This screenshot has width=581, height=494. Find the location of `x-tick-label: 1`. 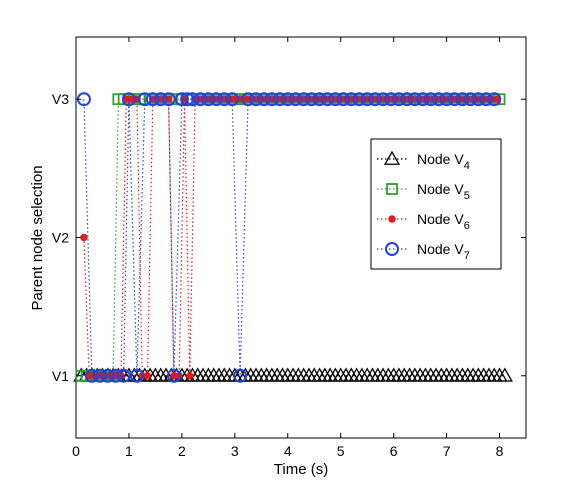

x-tick-label: 1 is located at coordinates (129, 451).